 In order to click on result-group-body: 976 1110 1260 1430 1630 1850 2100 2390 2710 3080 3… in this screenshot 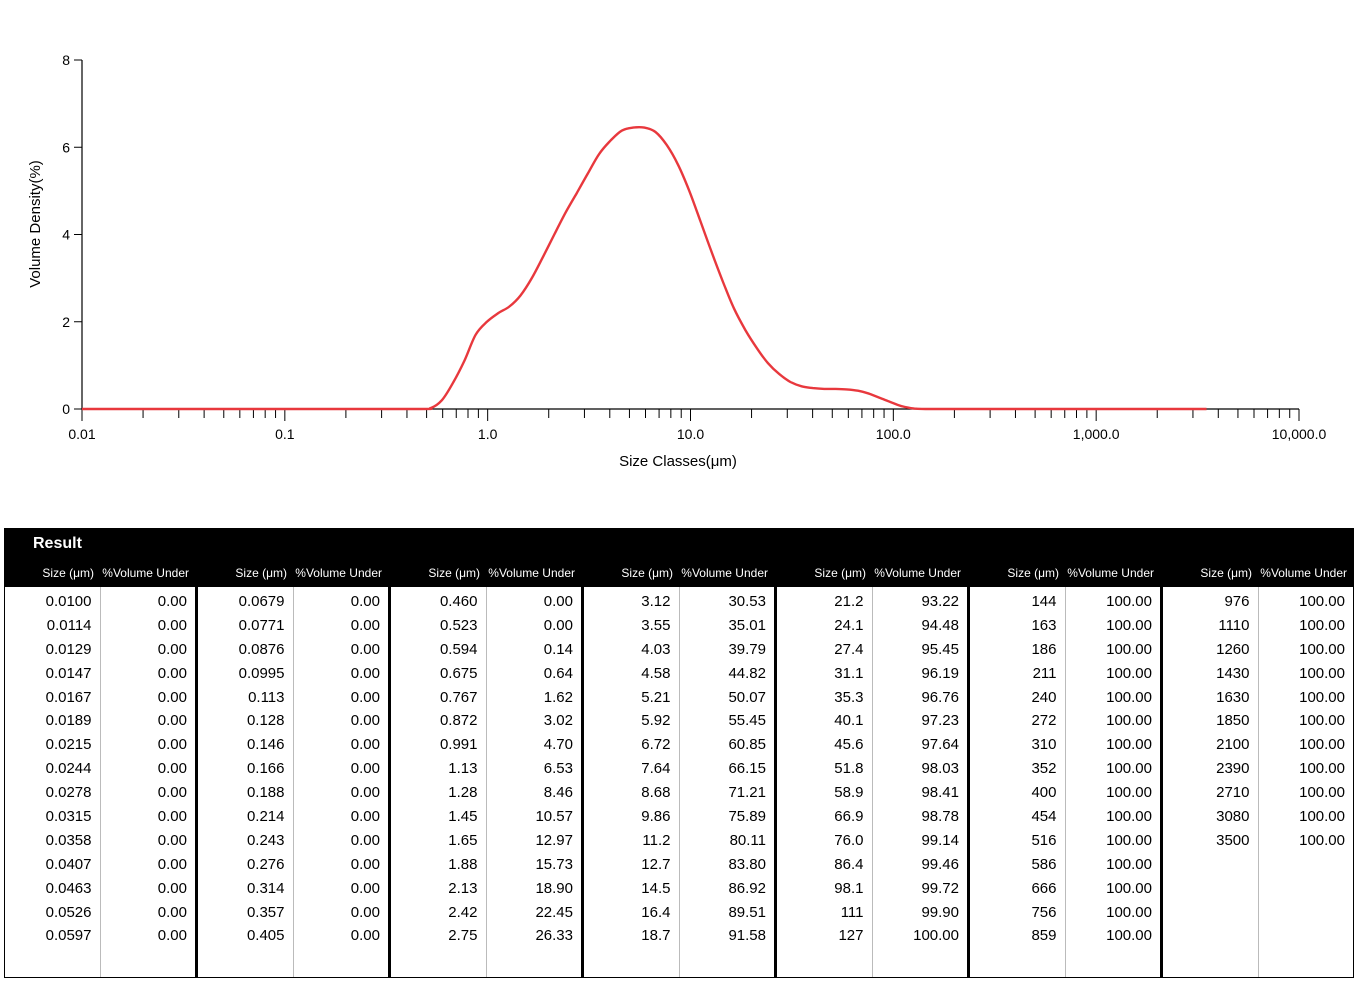, I will do `click(1258, 782)`.